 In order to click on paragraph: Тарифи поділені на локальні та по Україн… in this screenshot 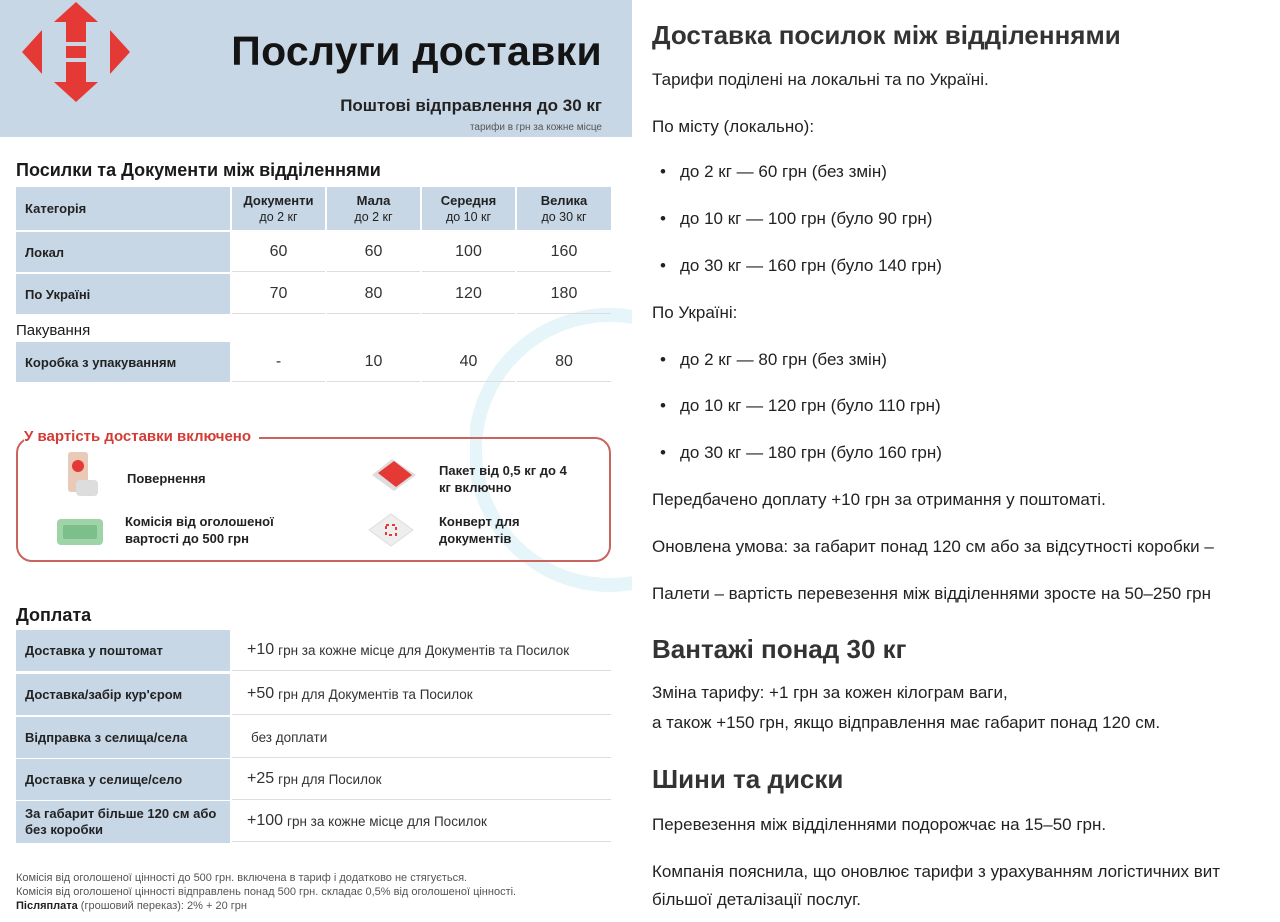, I will do `click(820, 79)`.